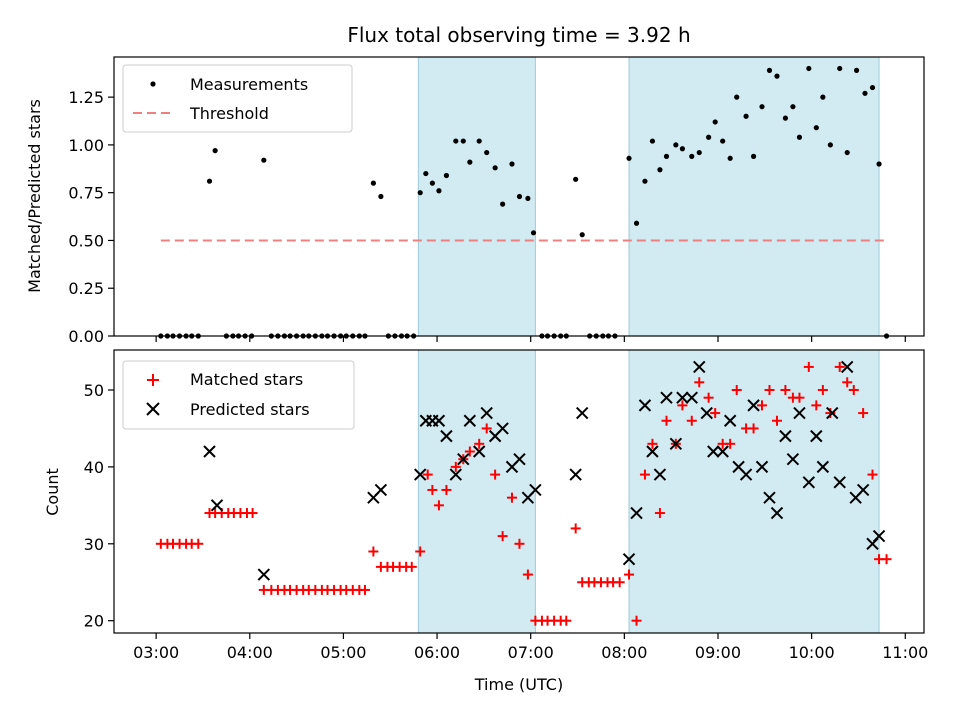 This screenshot has width=960, height=720. What do you see at coordinates (229, 113) in the screenshot?
I see `legend-label-threshold: Threshold` at bounding box center [229, 113].